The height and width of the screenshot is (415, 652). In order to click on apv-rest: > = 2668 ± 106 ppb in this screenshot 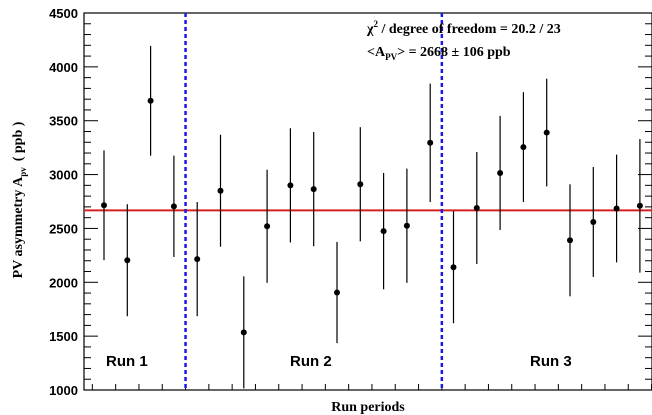, I will do `click(454, 52)`.